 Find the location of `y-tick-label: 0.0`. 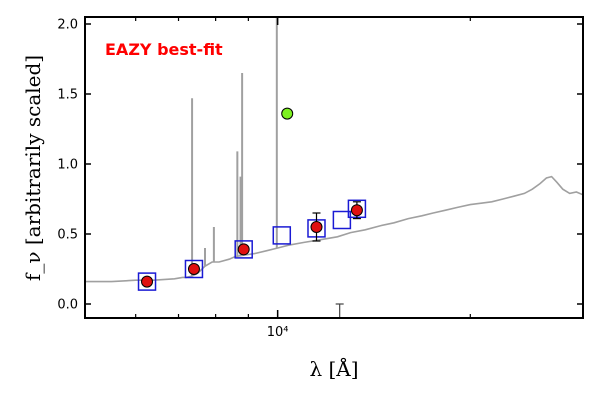

y-tick-label: 0.0 is located at coordinates (67, 305).